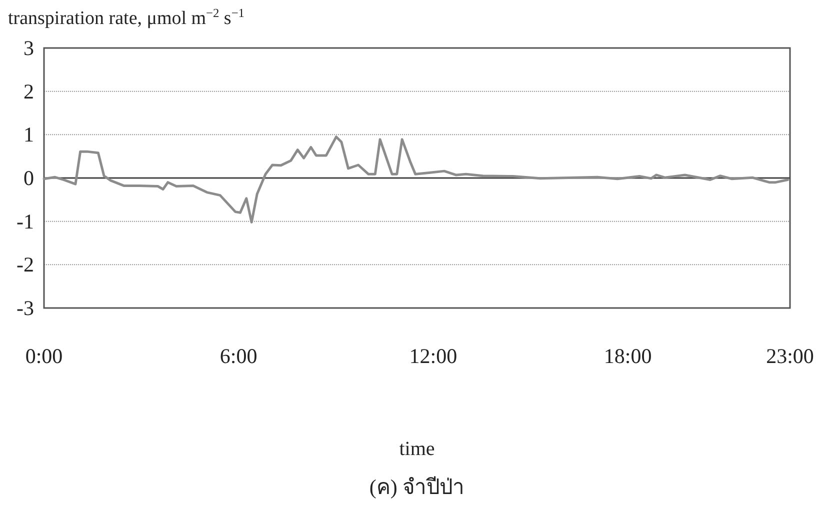  Describe the element at coordinates (25, 308) in the screenshot. I see `ytick: -3` at that location.